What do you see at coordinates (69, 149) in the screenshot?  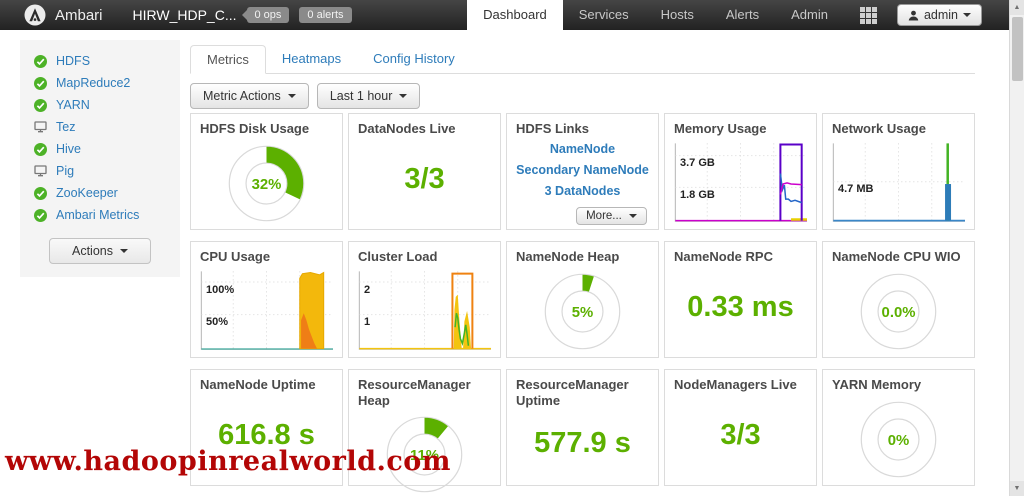 I see `sidebar-item-label: Hive` at bounding box center [69, 149].